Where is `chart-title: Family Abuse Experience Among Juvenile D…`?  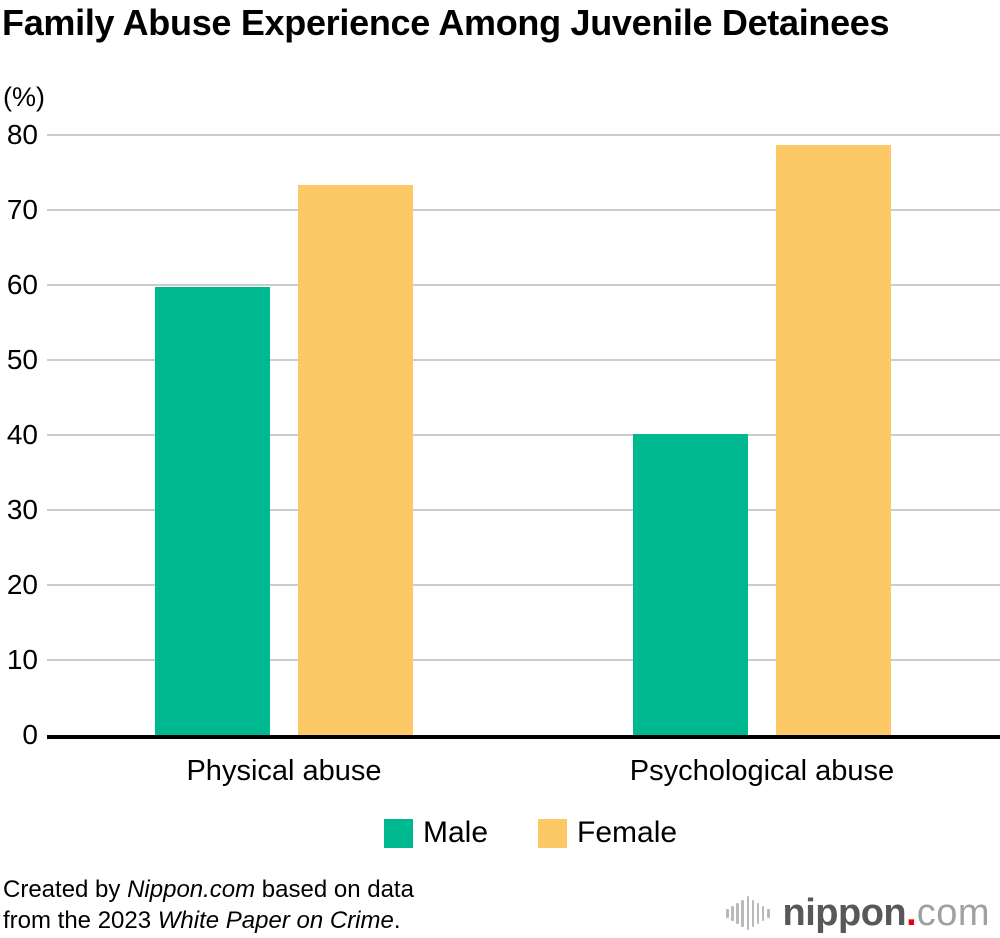
chart-title: Family Abuse Experience Among Juvenile D… is located at coordinates (446, 22).